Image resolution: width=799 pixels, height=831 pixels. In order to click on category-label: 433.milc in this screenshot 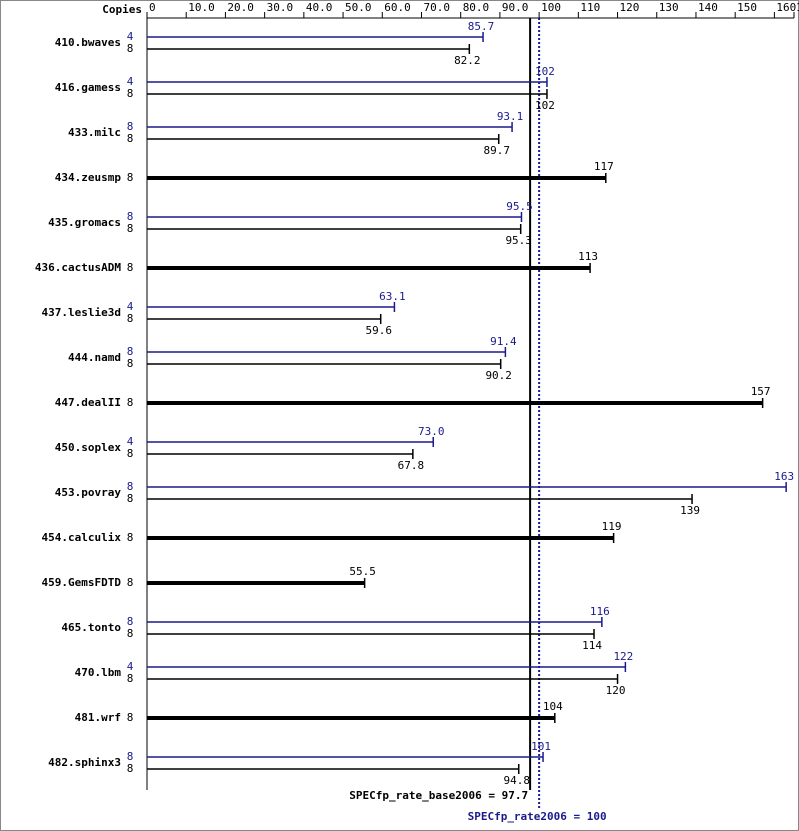, I will do `click(94, 132)`.